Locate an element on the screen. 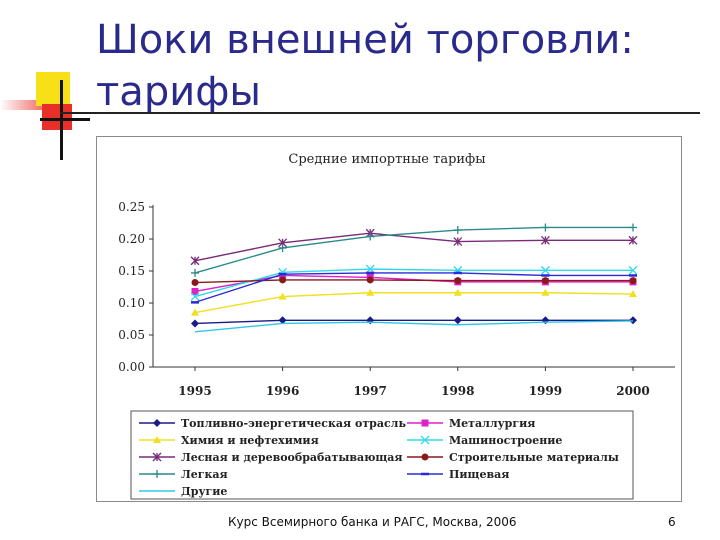 The height and width of the screenshot is (540, 720). legend-label: Металлургия is located at coordinates (492, 423).